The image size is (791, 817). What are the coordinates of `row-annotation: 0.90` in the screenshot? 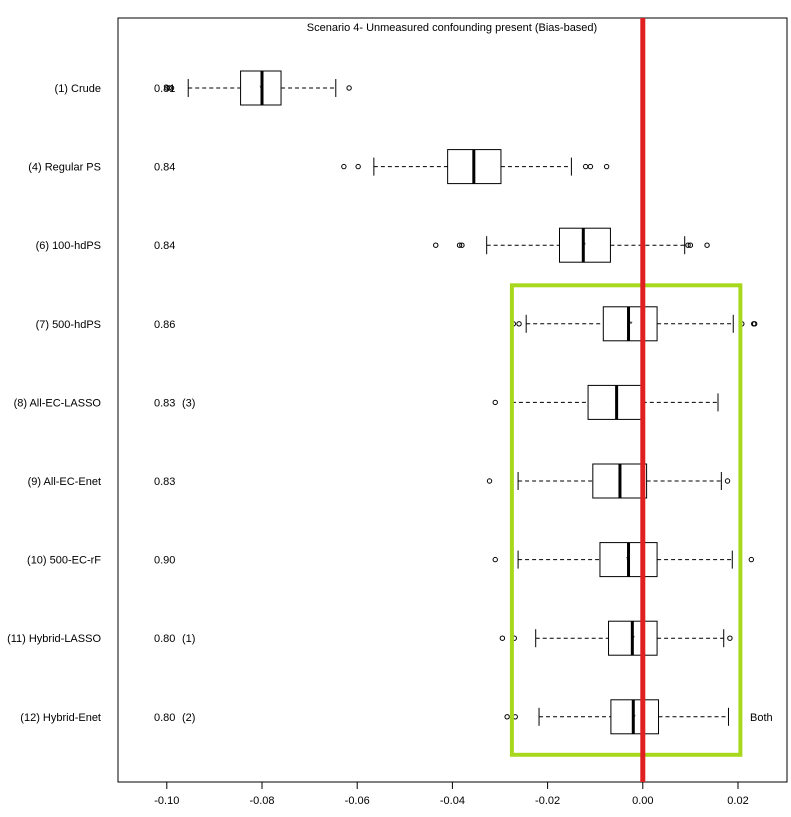 It's located at (164, 561).